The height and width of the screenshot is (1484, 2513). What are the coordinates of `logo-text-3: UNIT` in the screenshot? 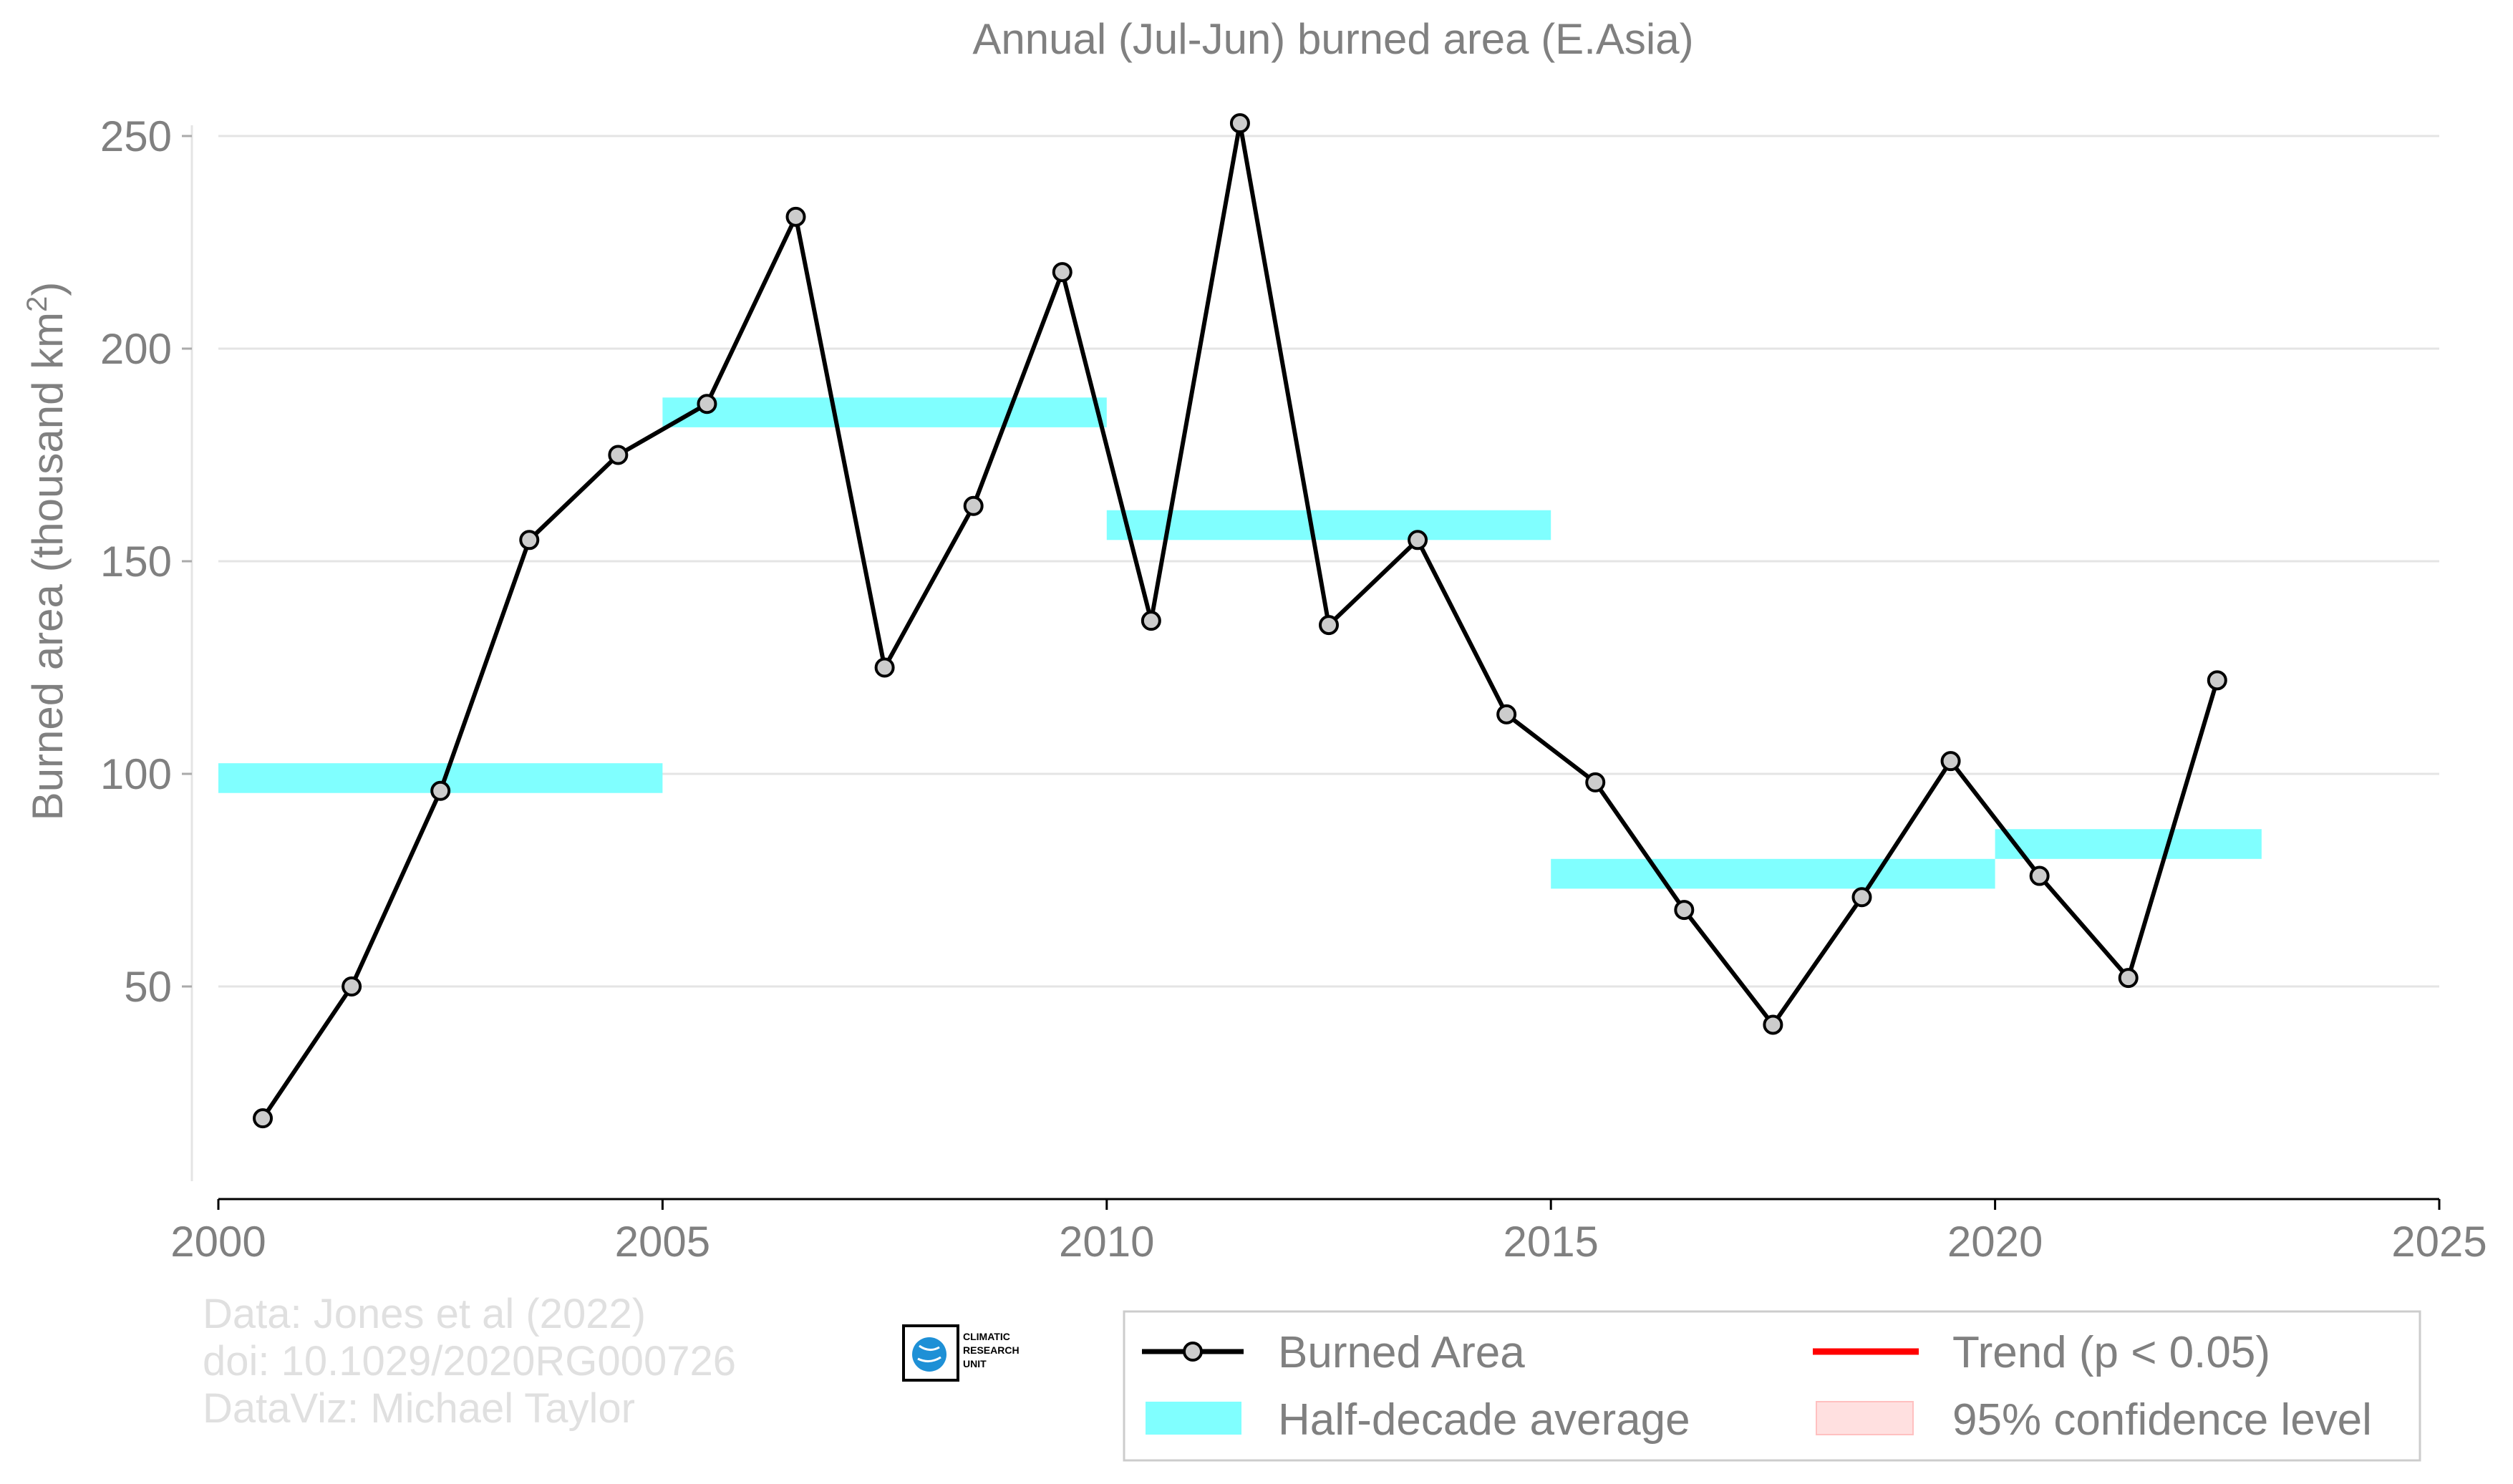 It's located at (975, 1363).